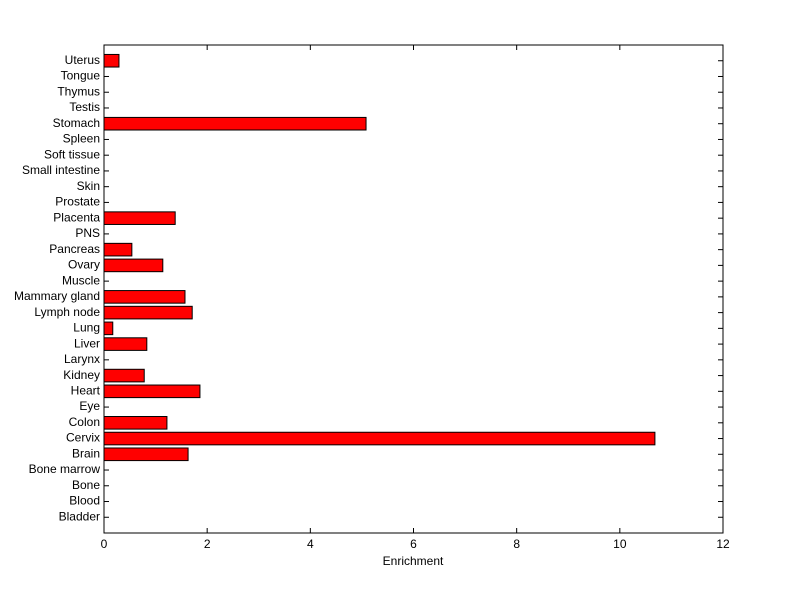 This screenshot has height=599, width=800. I want to click on y-tick-label: Bladder, so click(79, 516).